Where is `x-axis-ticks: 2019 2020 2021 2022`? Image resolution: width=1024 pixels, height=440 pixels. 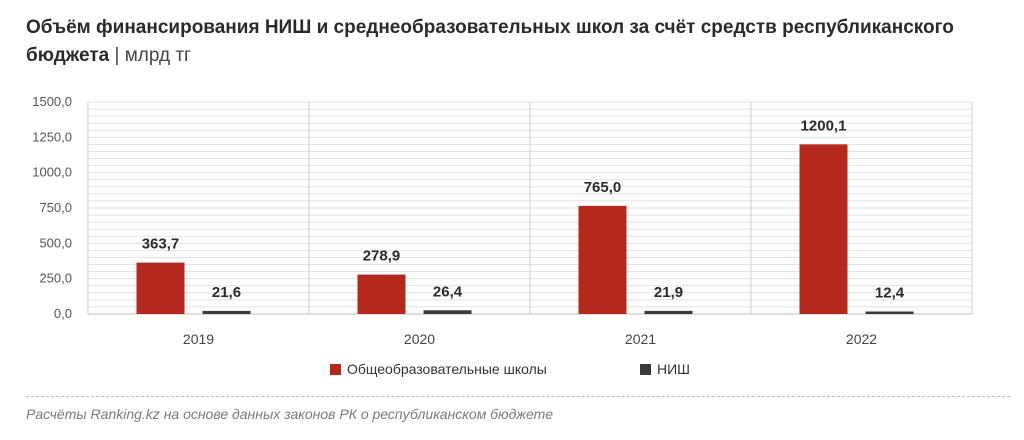 x-axis-ticks: 2019 2020 2021 2022 is located at coordinates (530, 339).